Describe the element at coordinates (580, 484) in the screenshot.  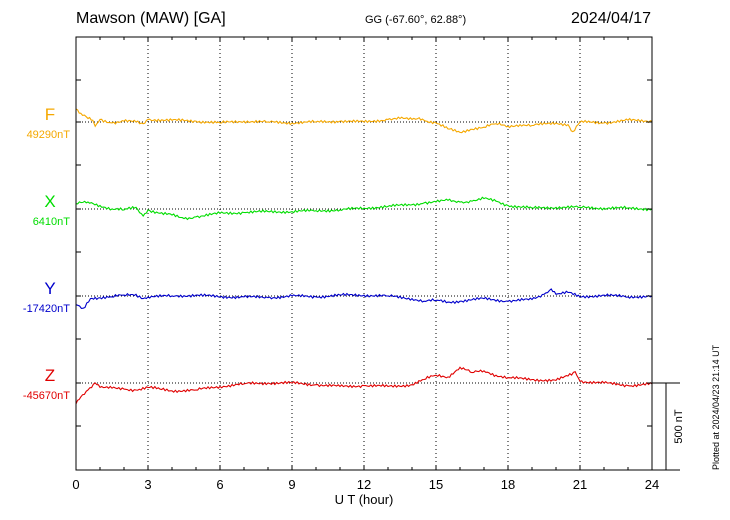
I see `x-tick-label: 21` at that location.